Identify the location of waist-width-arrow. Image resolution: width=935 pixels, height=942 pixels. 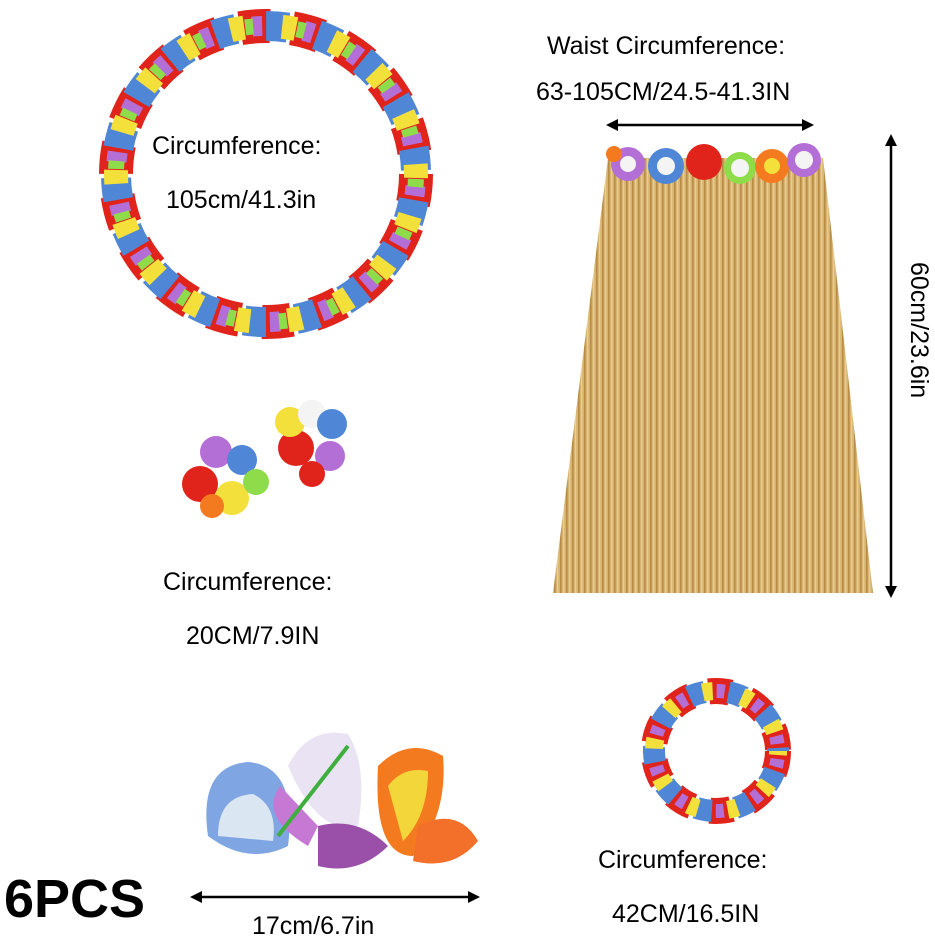
(710, 125).